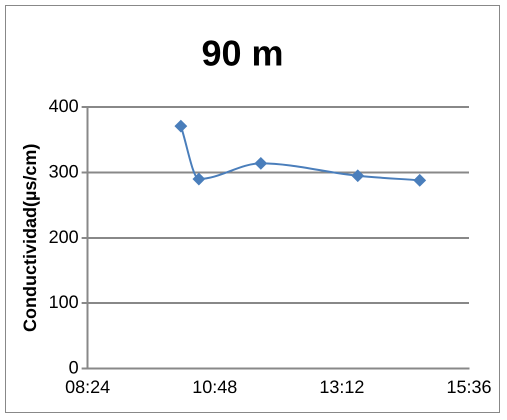 The height and width of the screenshot is (420, 507). What do you see at coordinates (63, 171) in the screenshot?
I see `y-tick-label: 300` at bounding box center [63, 171].